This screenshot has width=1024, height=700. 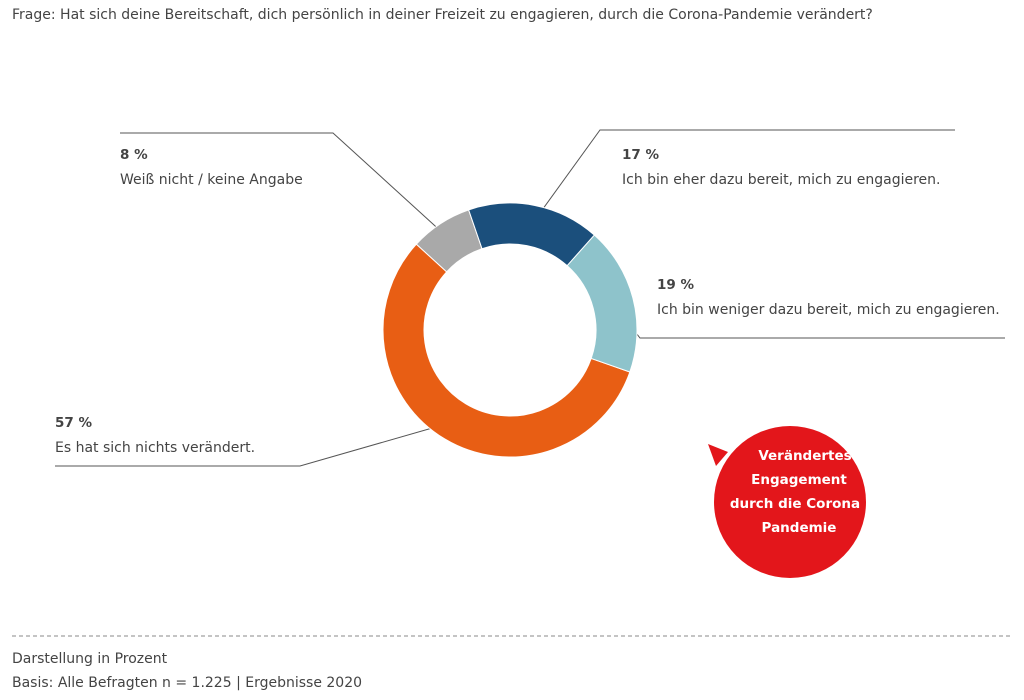 What do you see at coordinates (211, 180) in the screenshot?
I see `category-label: Weiß nicht / keine Angabe` at bounding box center [211, 180].